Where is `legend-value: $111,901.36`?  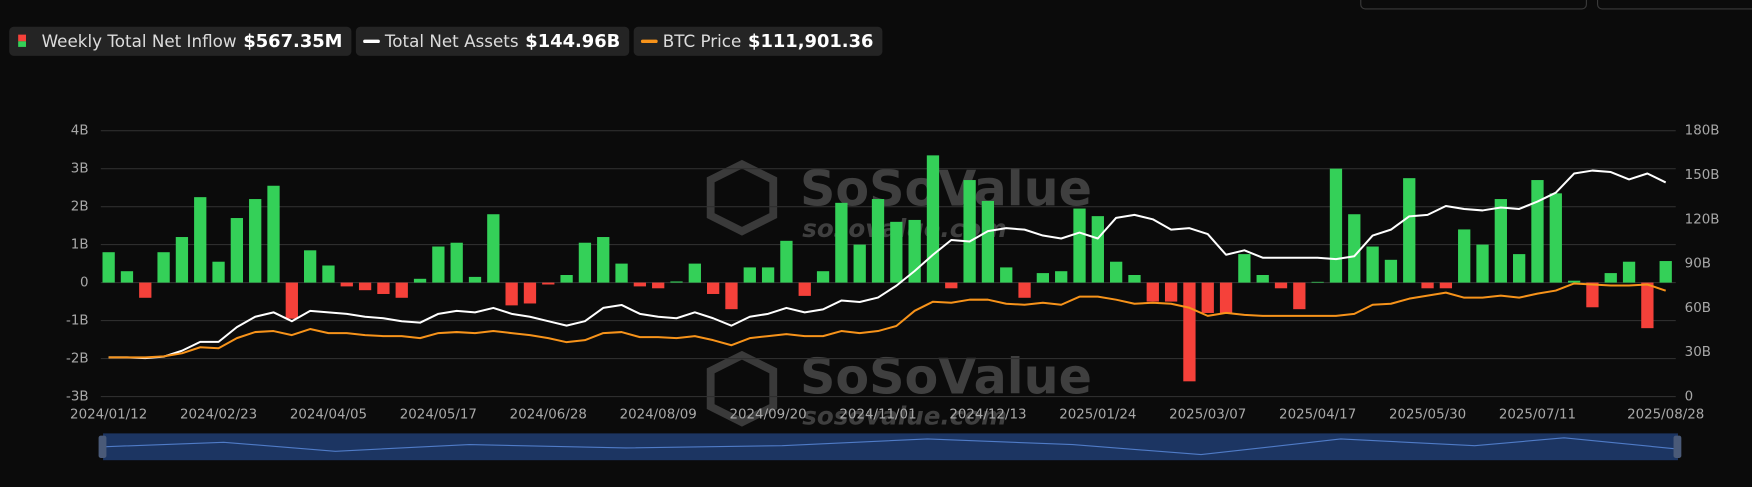
legend-value: $111,901.36 is located at coordinates (810, 41).